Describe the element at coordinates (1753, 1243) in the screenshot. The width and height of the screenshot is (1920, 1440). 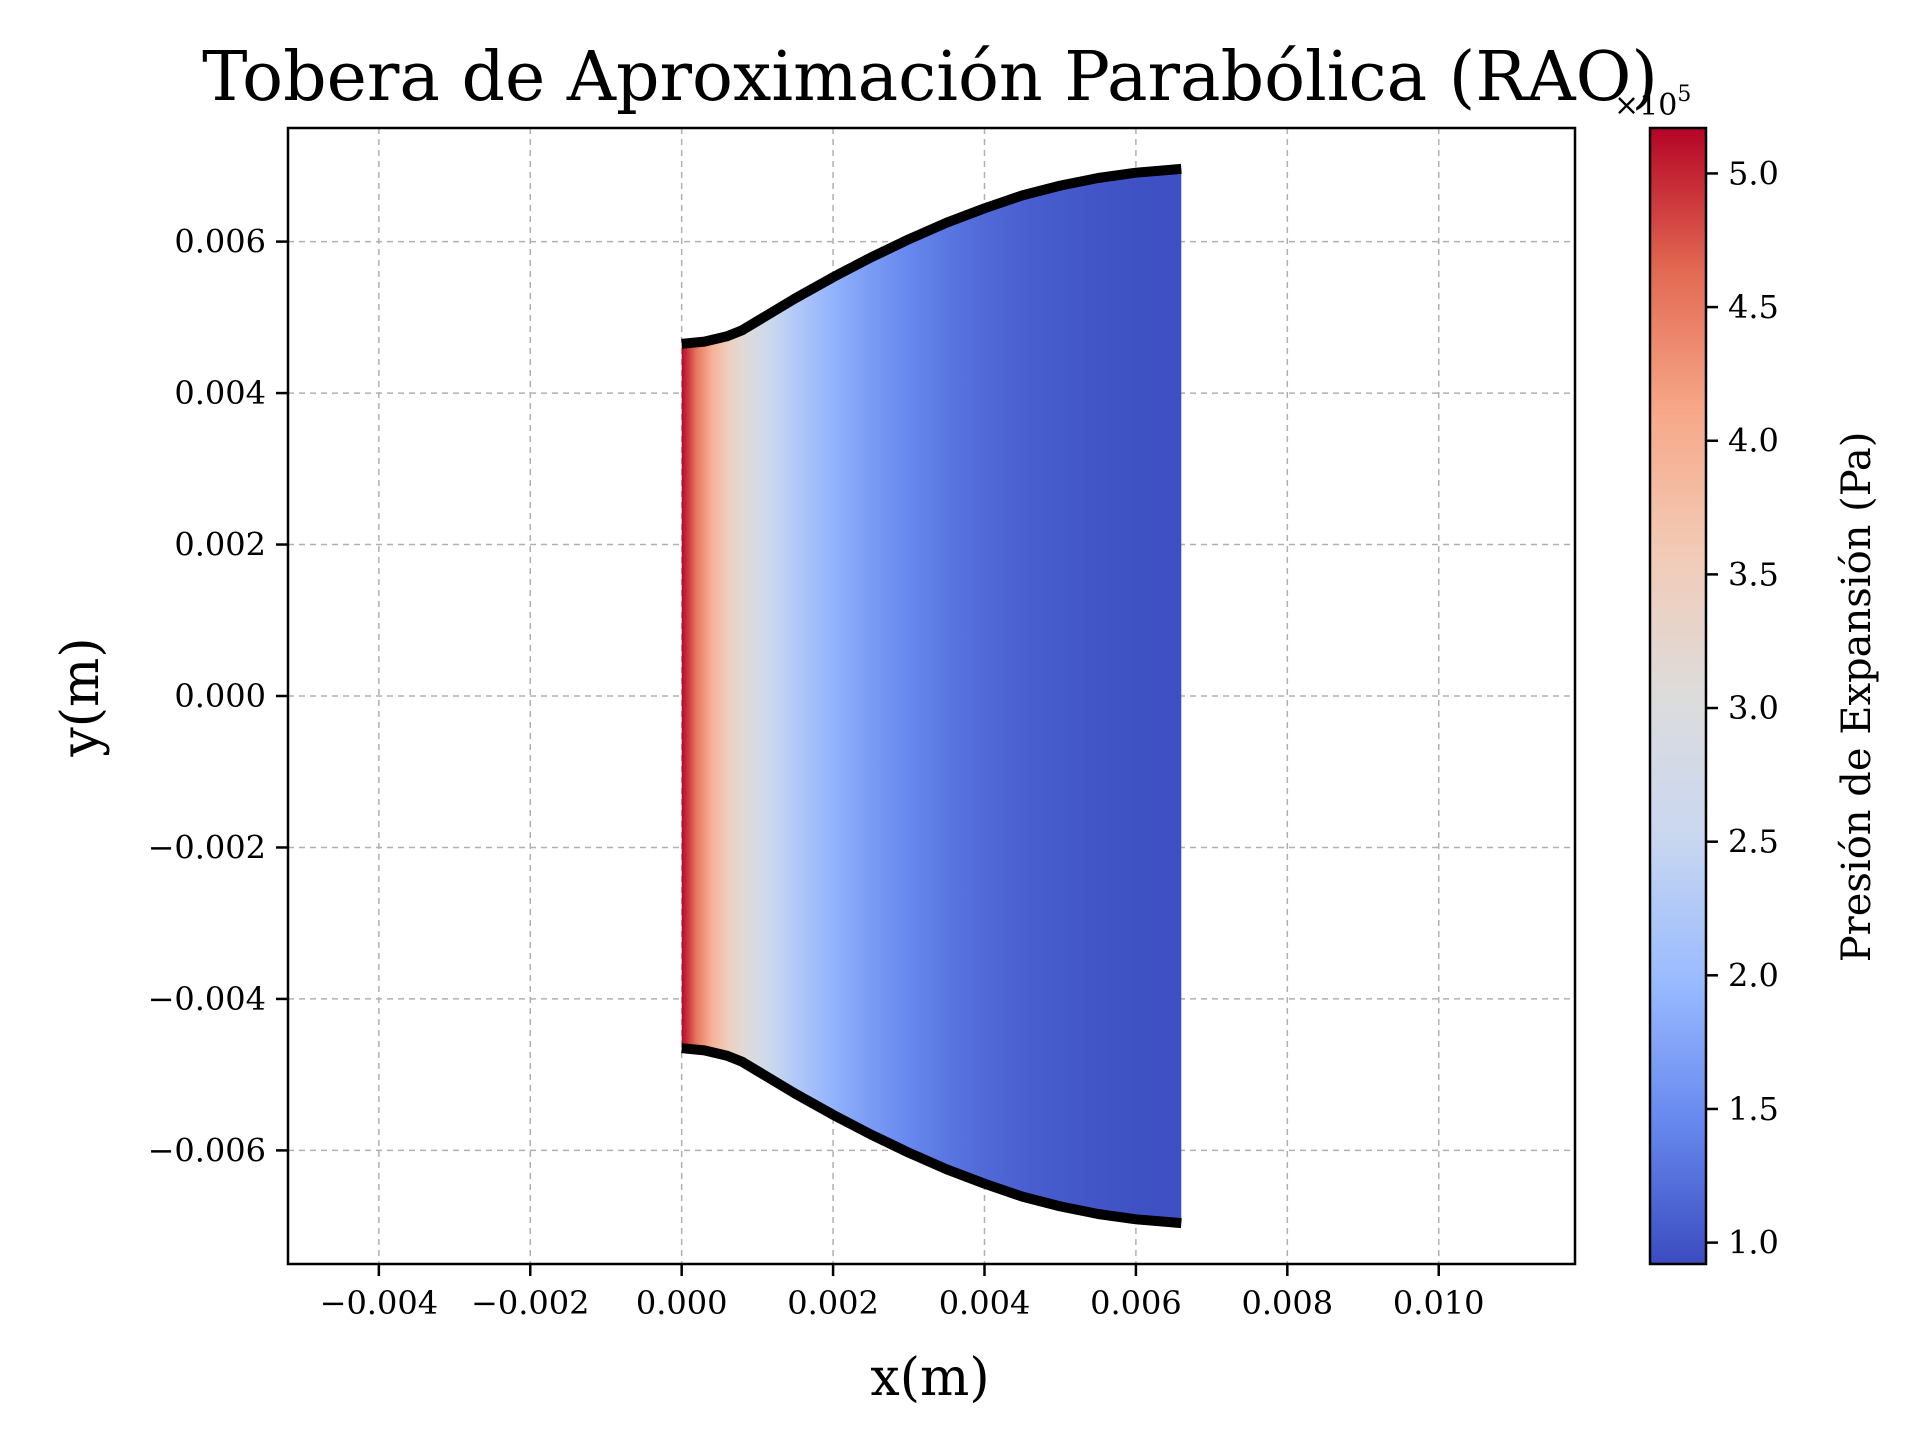
I see `colorbar-tick-label: 1.0` at that location.